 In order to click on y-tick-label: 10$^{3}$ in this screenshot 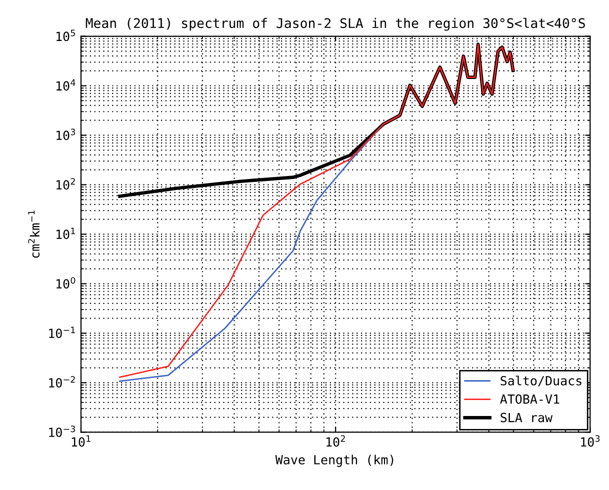, I will do `click(66, 134)`.